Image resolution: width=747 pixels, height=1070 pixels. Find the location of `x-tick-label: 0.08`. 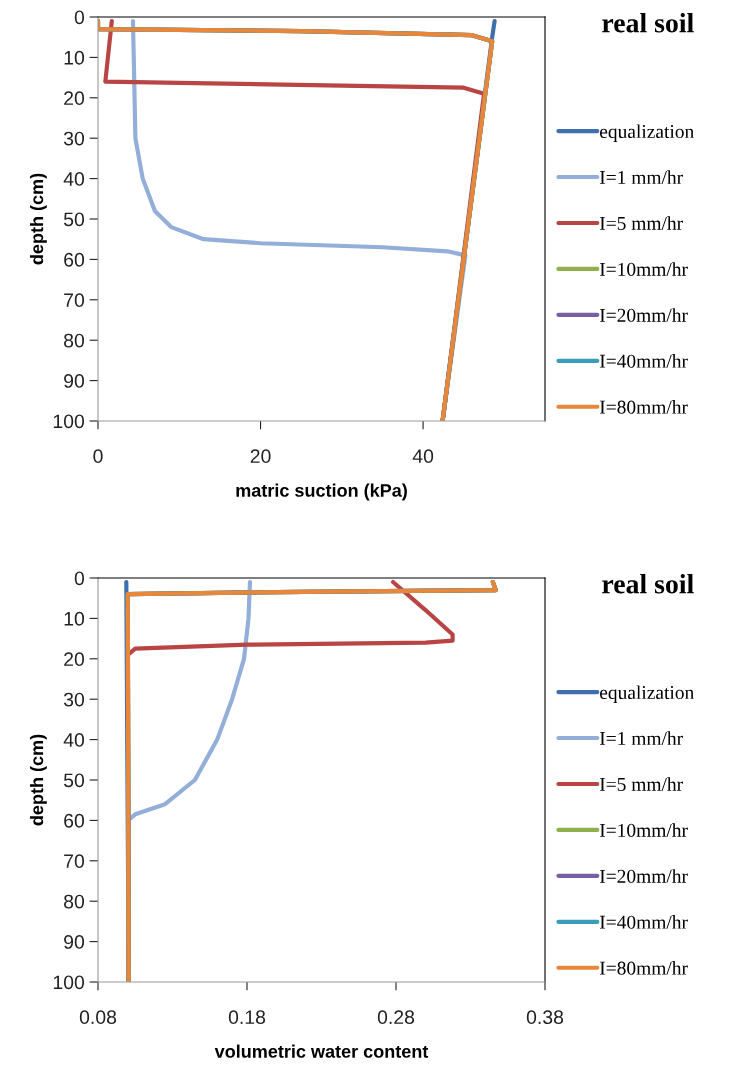

x-tick-label: 0.08 is located at coordinates (98, 1017).